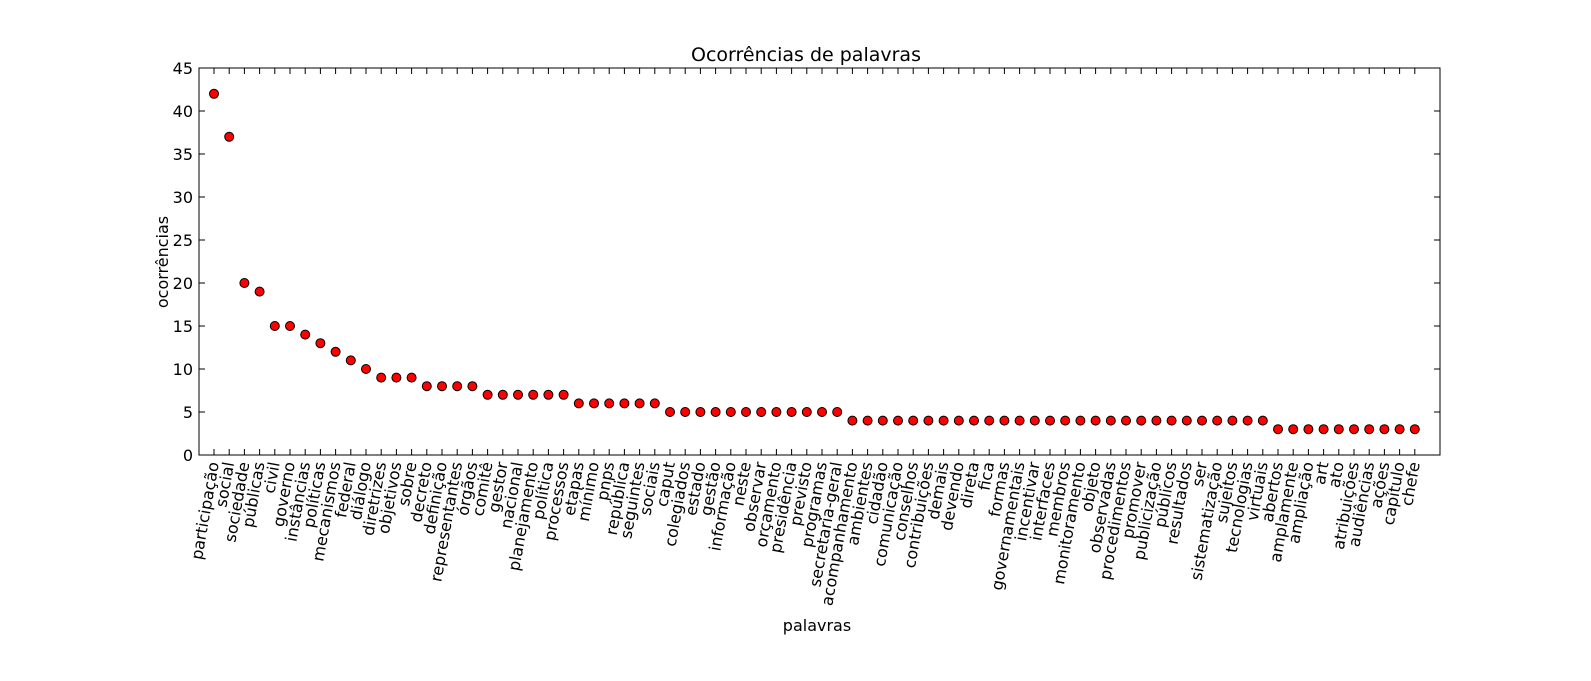 The image size is (1591, 681). What do you see at coordinates (188, 412) in the screenshot?
I see `y-tick-label: 5` at bounding box center [188, 412].